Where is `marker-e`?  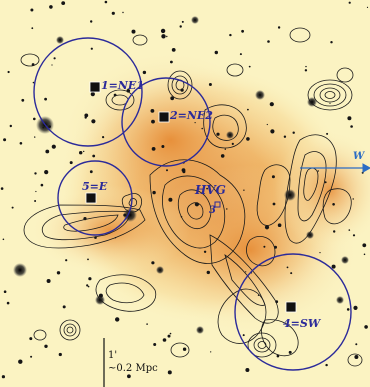
marker-e is located at coordinates (91, 198).